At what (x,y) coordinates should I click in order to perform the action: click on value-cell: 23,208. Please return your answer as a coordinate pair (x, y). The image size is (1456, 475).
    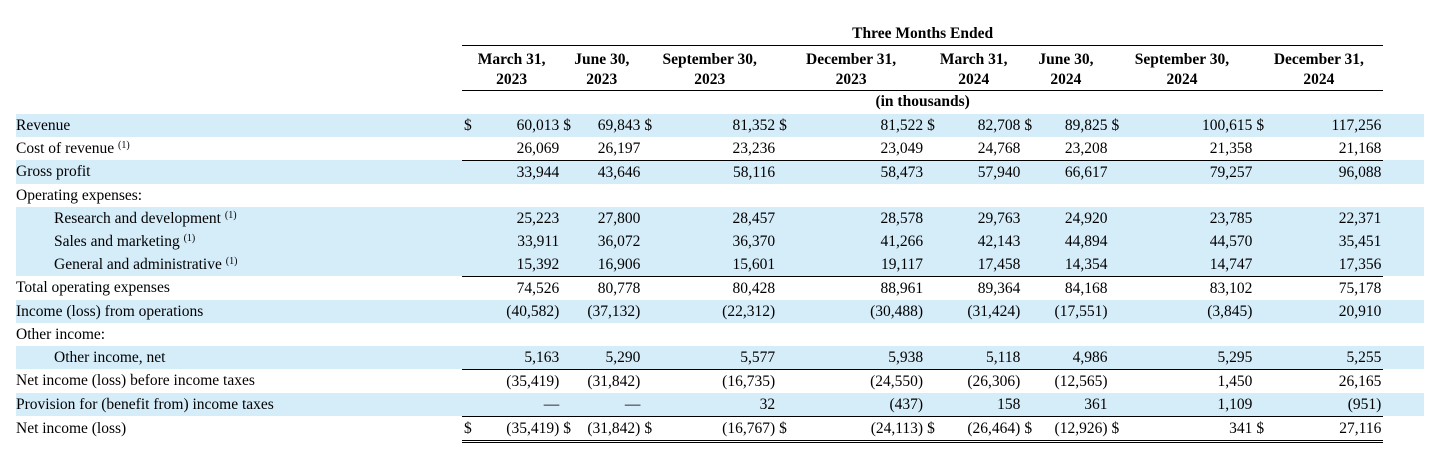
    Looking at the image, I should click on (1073, 149).